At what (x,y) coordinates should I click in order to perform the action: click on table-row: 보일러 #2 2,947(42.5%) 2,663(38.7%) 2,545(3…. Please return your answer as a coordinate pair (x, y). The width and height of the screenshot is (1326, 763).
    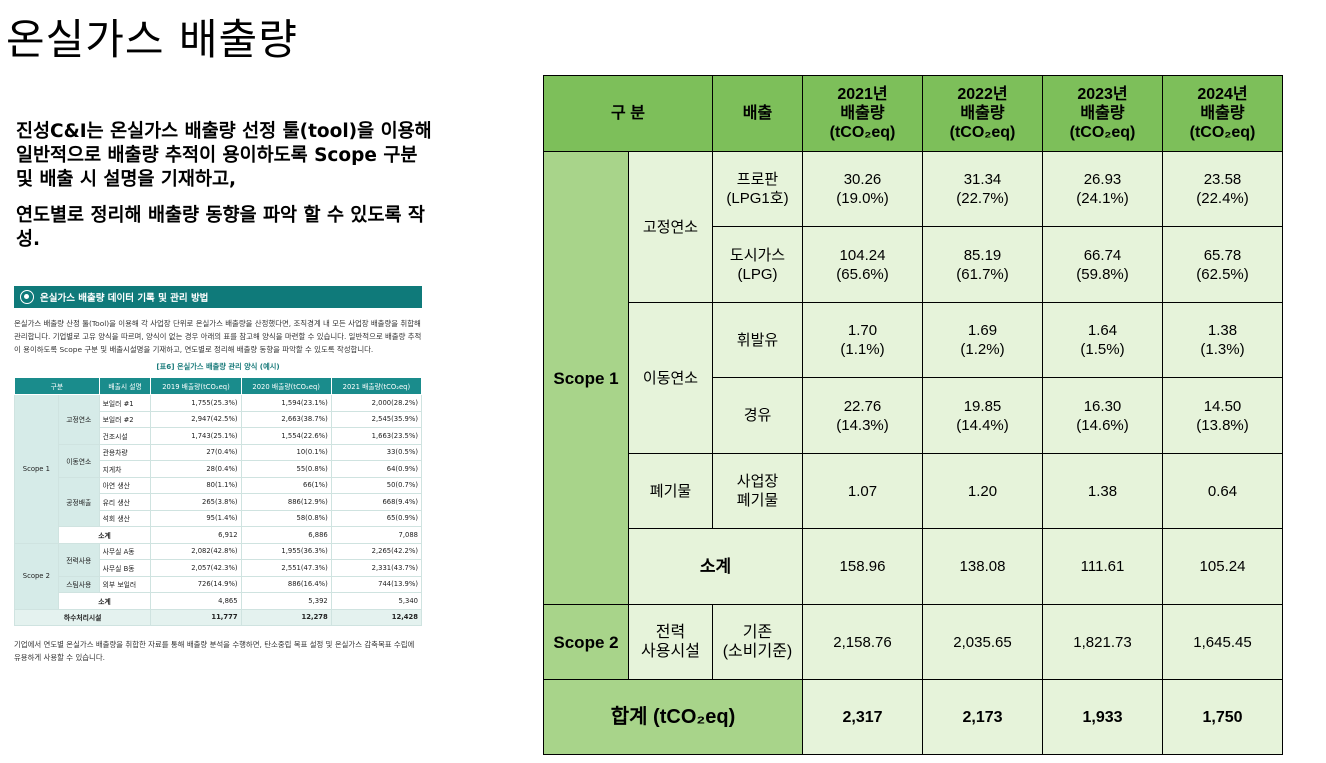
    Looking at the image, I should click on (219, 419).